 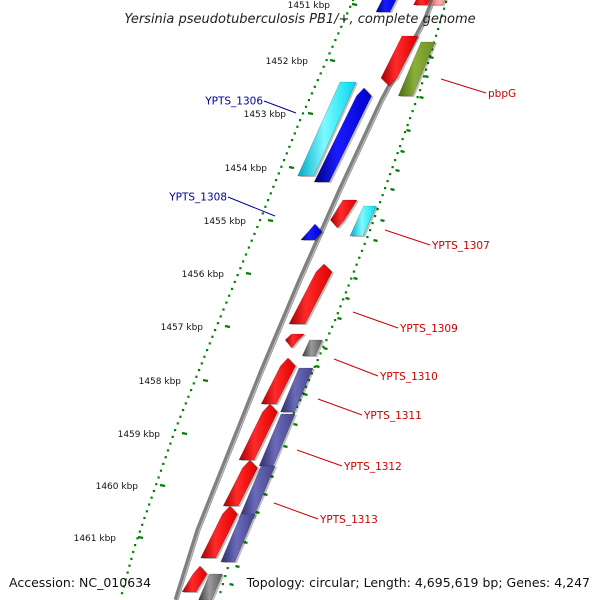 What do you see at coordinates (408, 377) in the screenshot?
I see `gene-label-ypts-1310: YPTS_1310` at bounding box center [408, 377].